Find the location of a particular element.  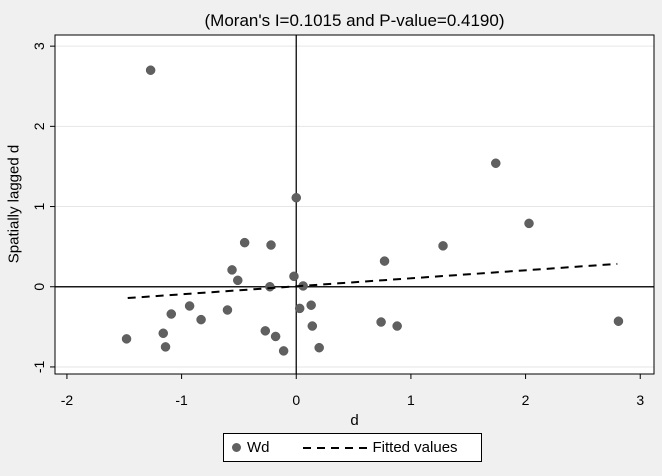

y-tick-label: 1 is located at coordinates (39, 206).